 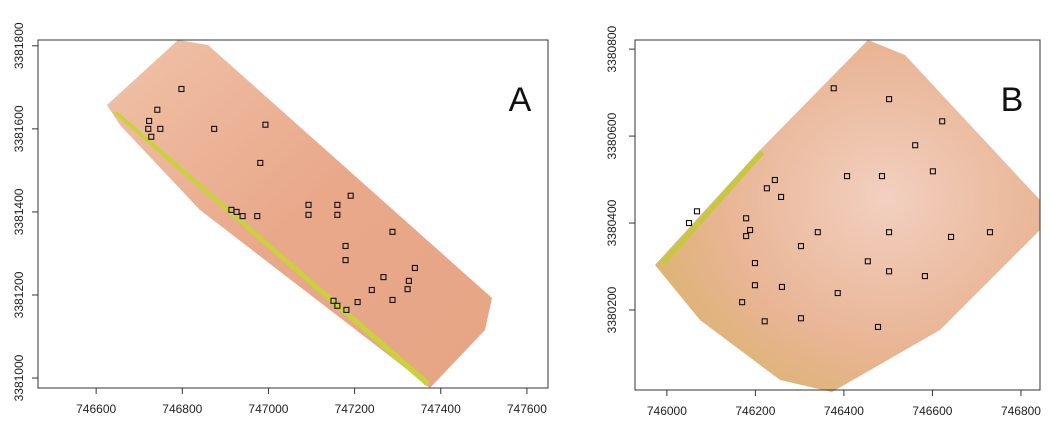 What do you see at coordinates (712, 208) in the screenshot?
I see `green-edge-b` at bounding box center [712, 208].